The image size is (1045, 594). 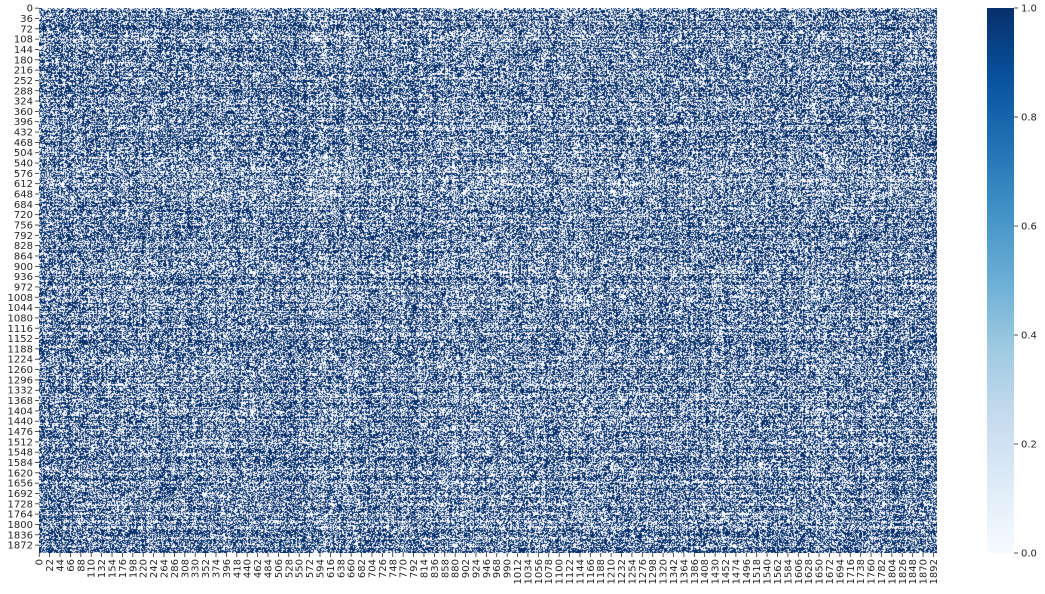 What do you see at coordinates (113, 568) in the screenshot?
I see `x-tick-label: 154` at bounding box center [113, 568].